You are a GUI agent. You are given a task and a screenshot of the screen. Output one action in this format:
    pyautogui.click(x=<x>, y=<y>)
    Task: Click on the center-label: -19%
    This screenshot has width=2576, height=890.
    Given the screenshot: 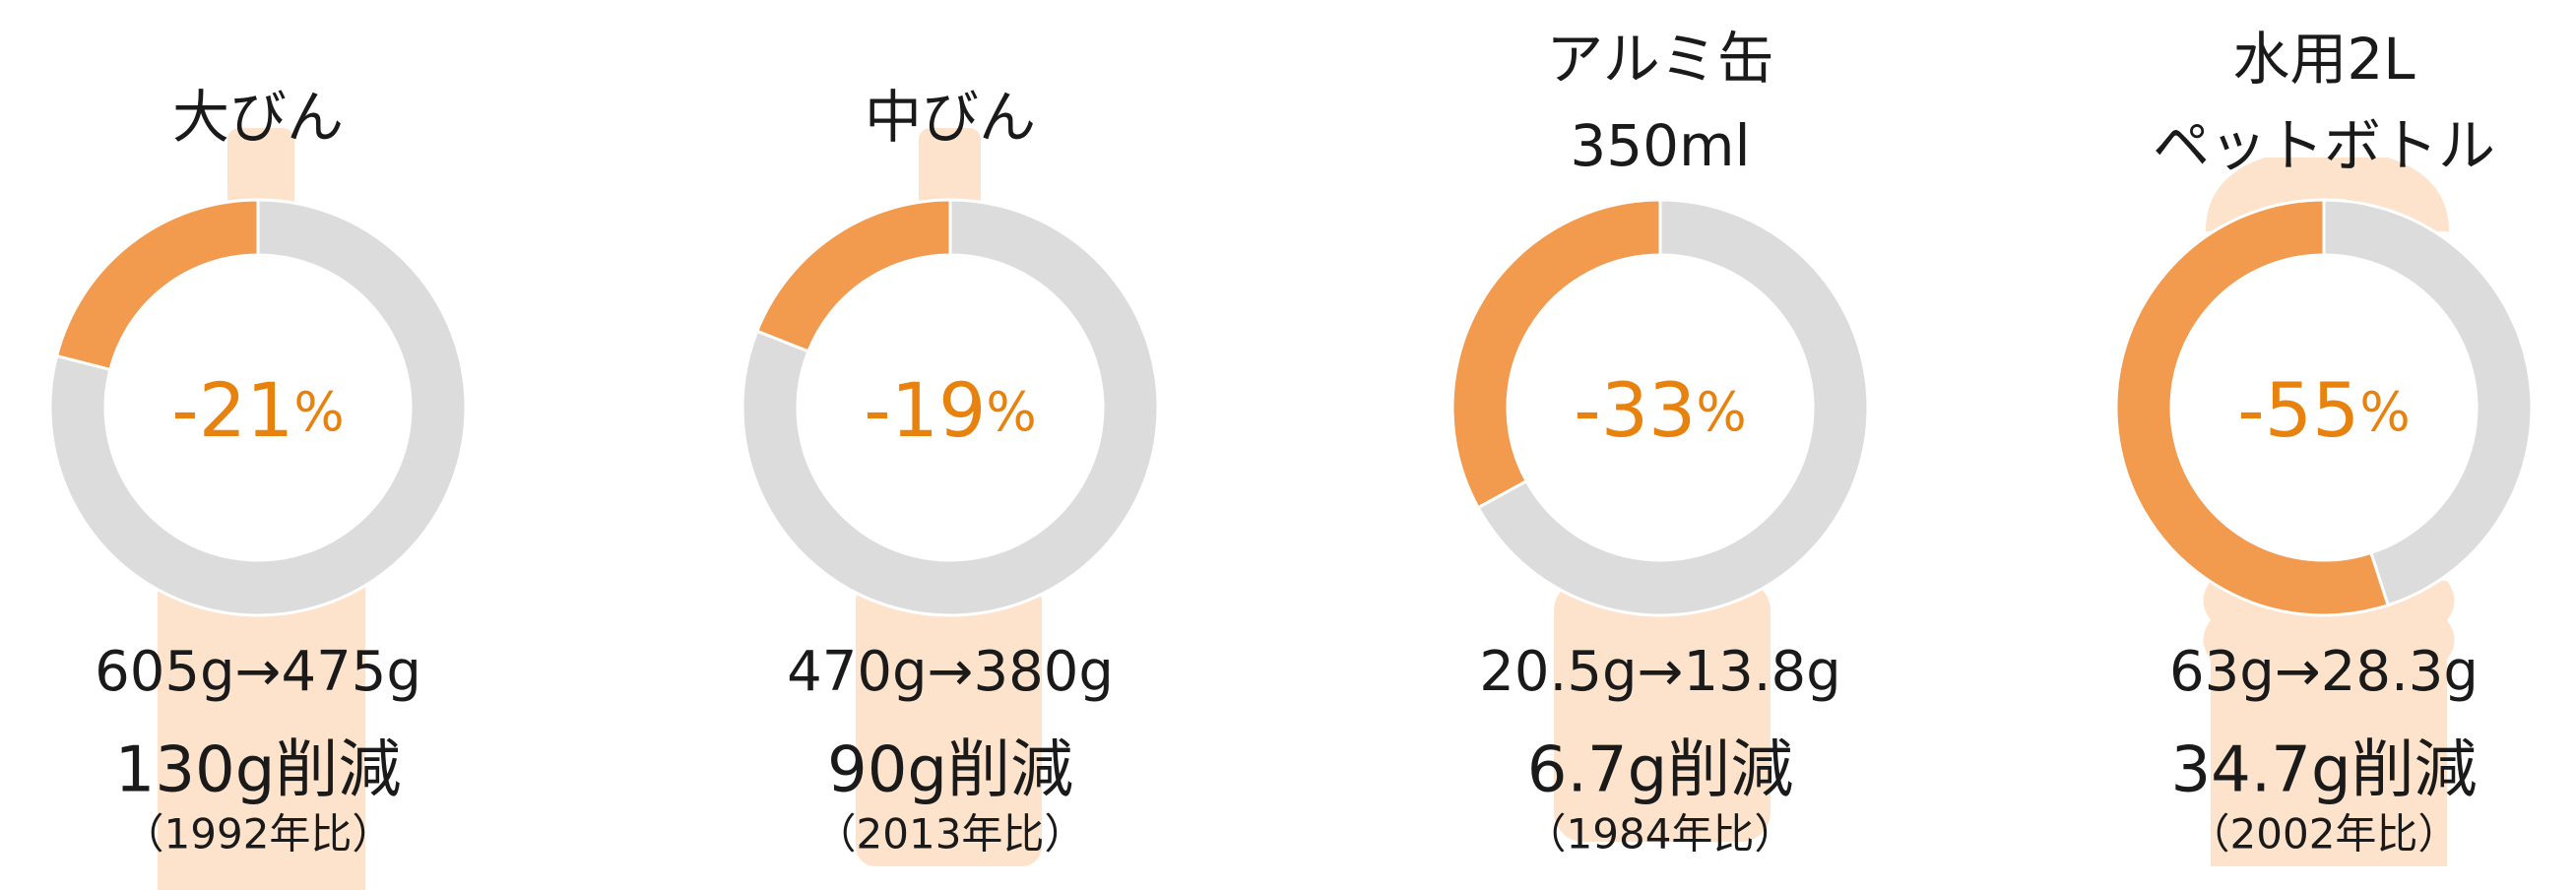 What is the action you would take?
    pyautogui.click(x=950, y=410)
    